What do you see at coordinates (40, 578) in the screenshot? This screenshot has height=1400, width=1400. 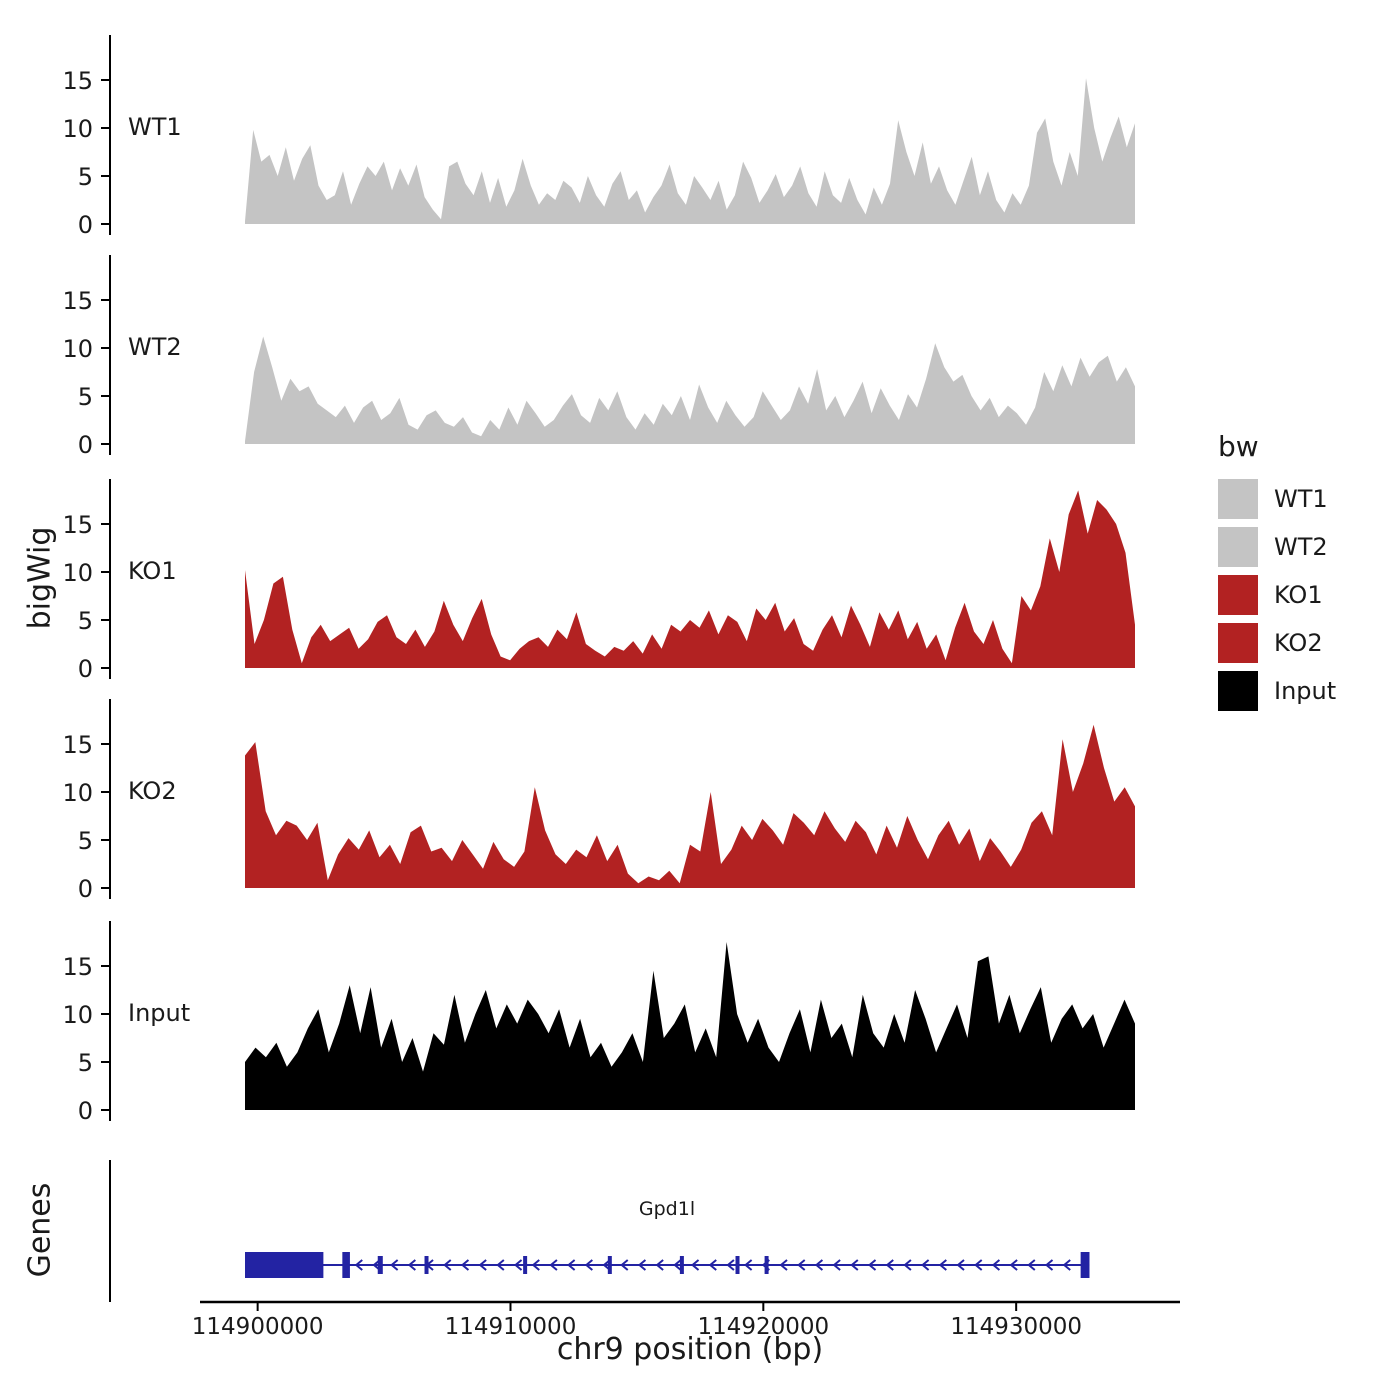 I see `y-axis-title: bigWig` at bounding box center [40, 578].